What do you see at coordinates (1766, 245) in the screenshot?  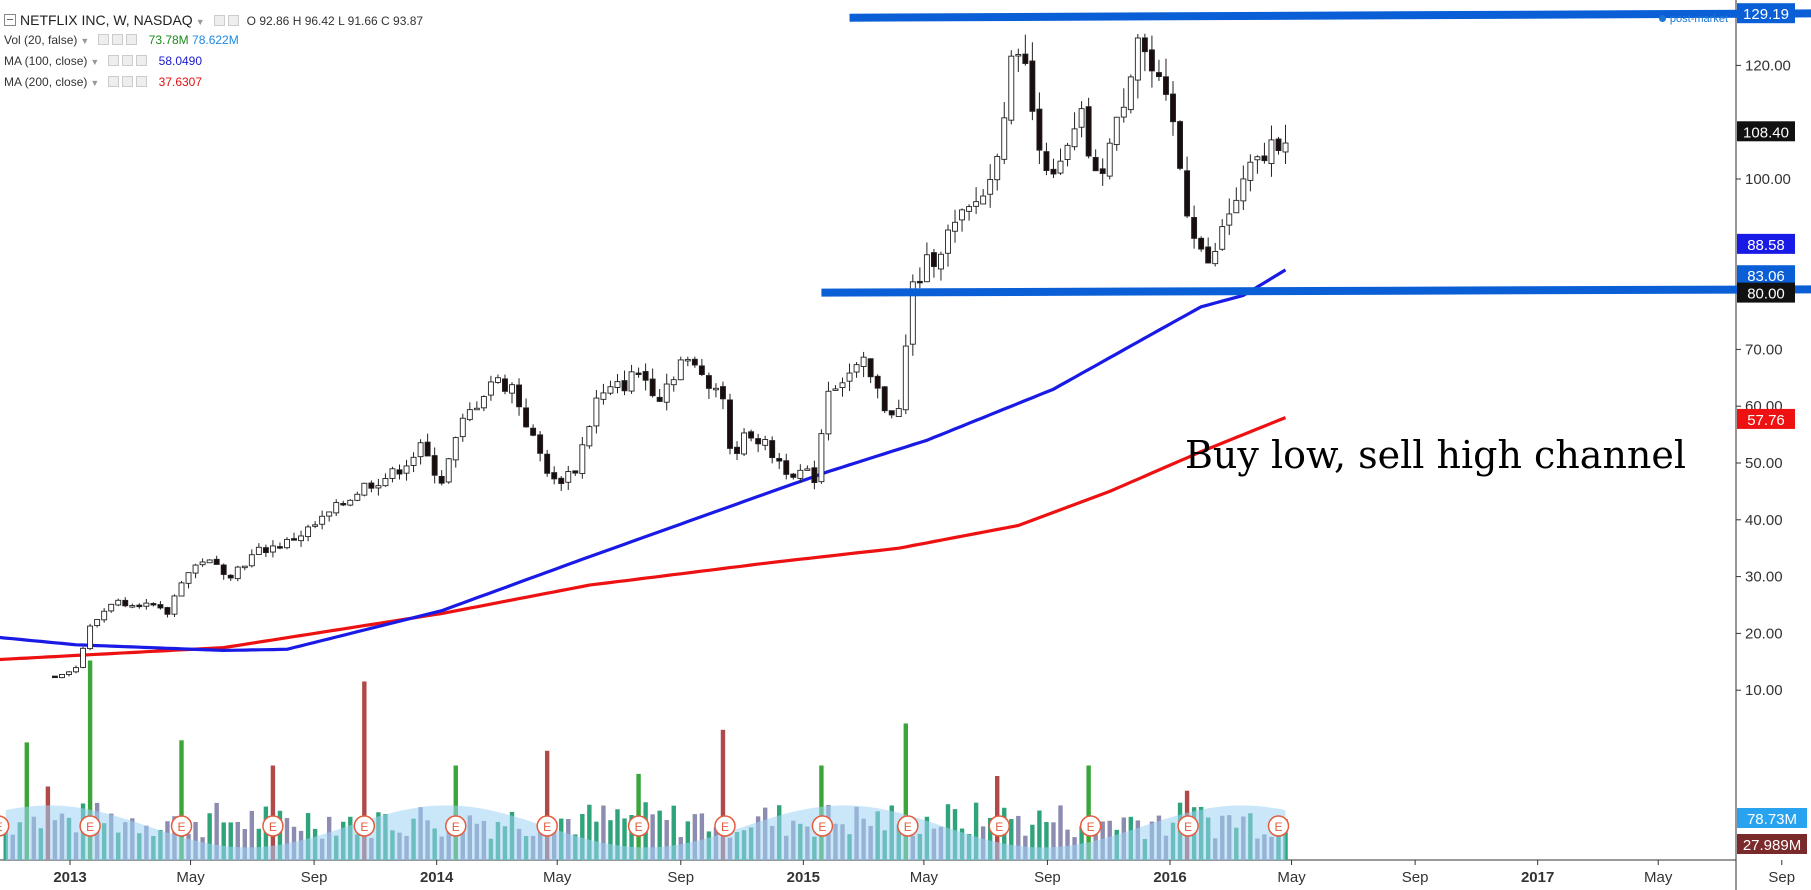 I see `price-label: 88.58` at bounding box center [1766, 245].